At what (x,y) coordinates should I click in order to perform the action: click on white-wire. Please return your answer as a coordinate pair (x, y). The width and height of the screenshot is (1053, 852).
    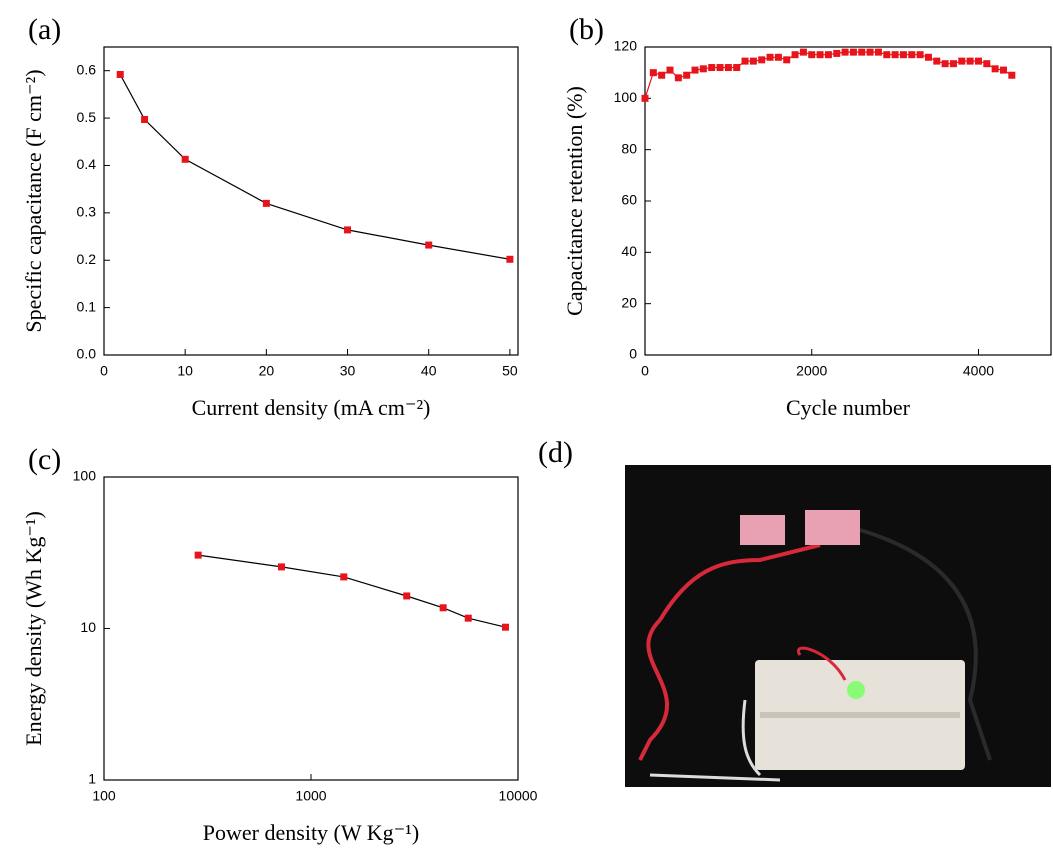
    Looking at the image, I should click on (715, 740).